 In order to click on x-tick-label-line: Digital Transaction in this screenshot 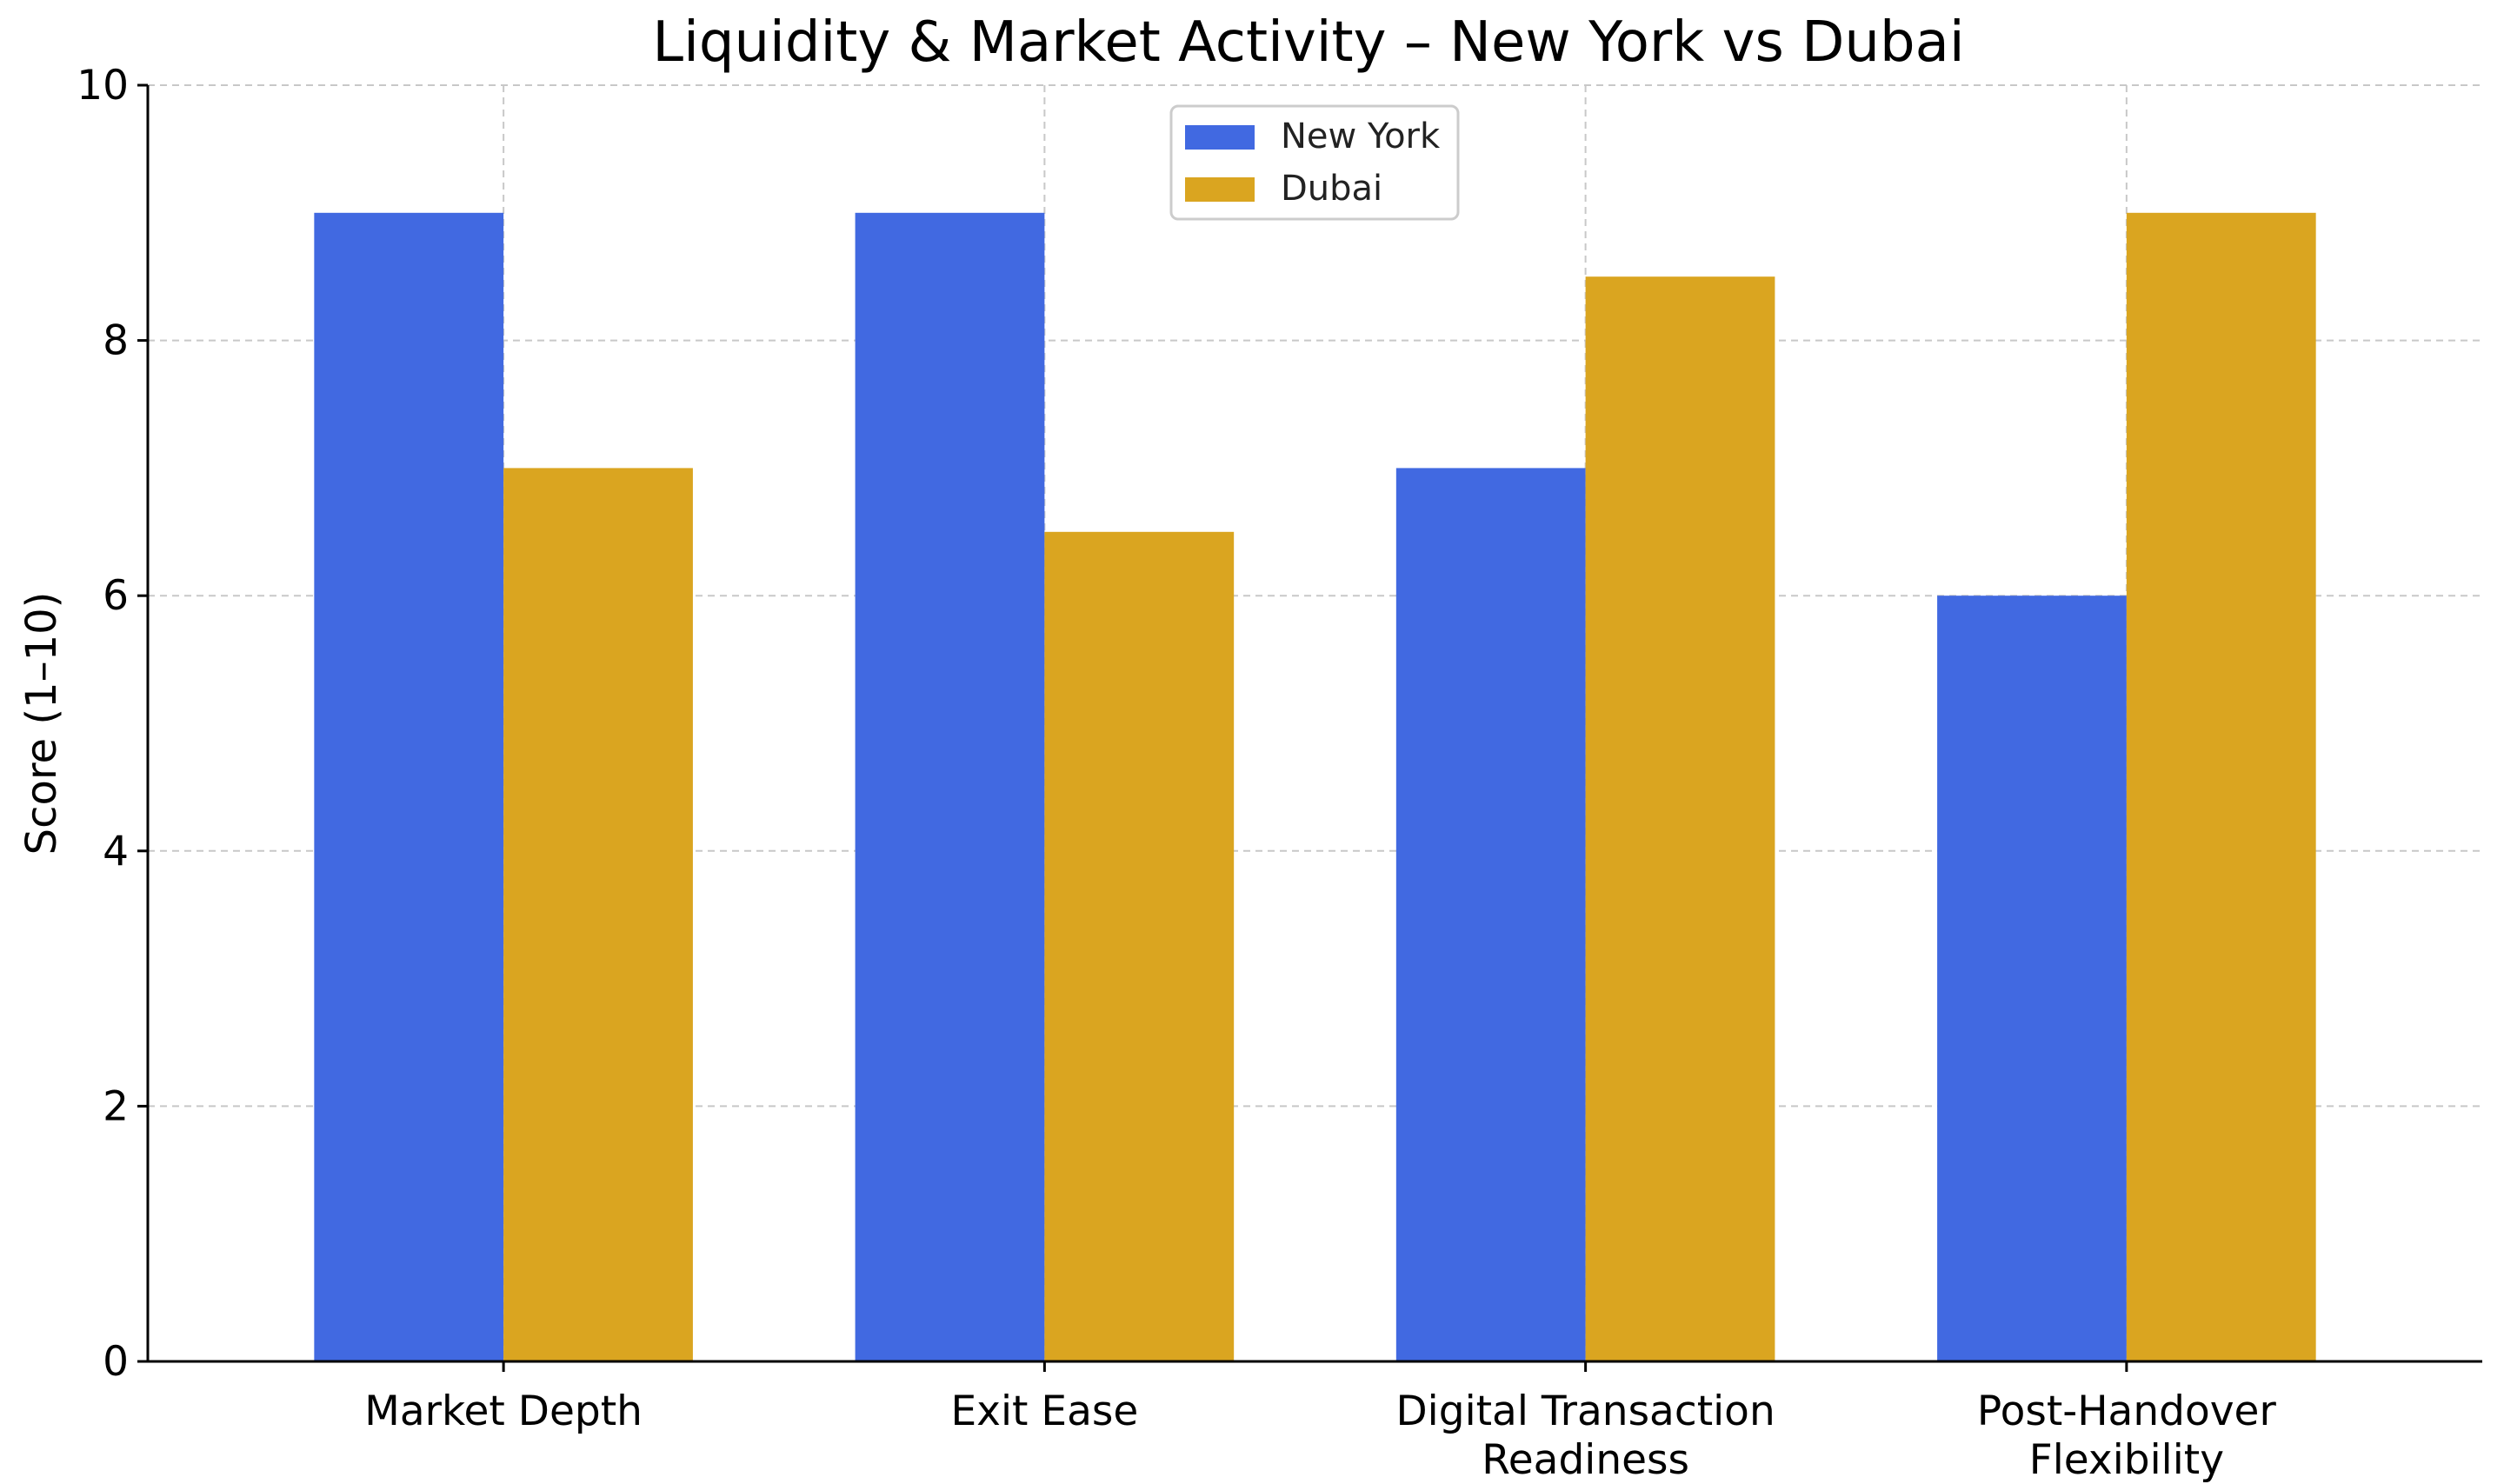, I will do `click(1585, 1411)`.